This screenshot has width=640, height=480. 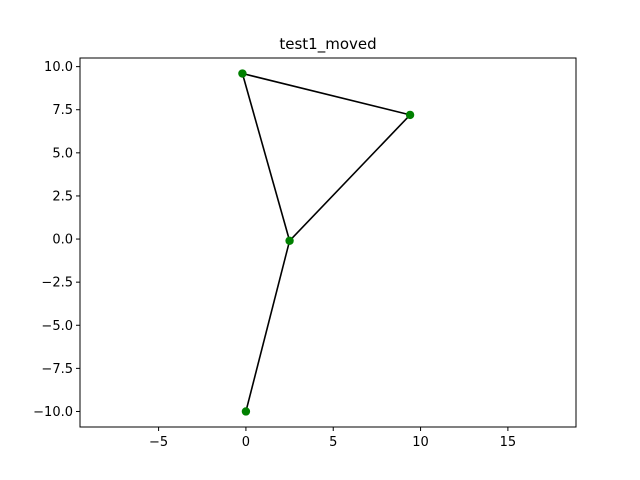 What do you see at coordinates (158, 442) in the screenshot?
I see `x-tick-label: −5` at bounding box center [158, 442].